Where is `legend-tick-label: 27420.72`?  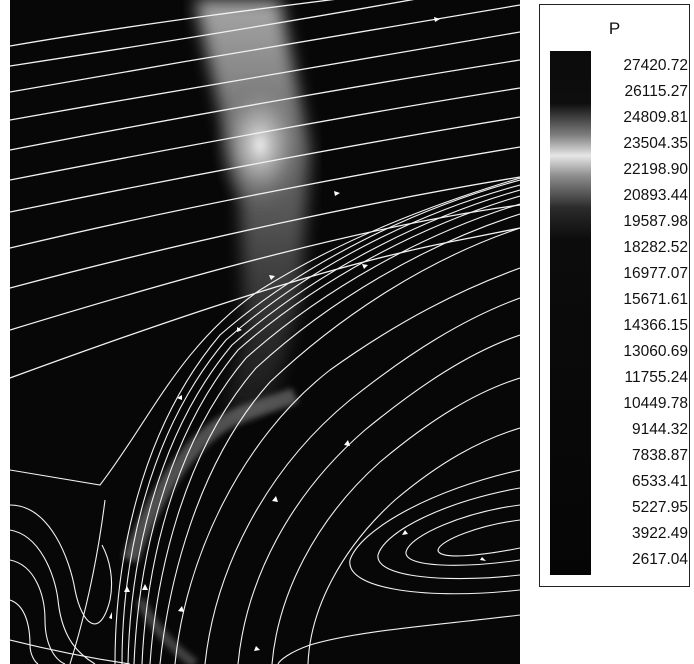
legend-tick-label: 27420.72 is located at coordinates (655, 65).